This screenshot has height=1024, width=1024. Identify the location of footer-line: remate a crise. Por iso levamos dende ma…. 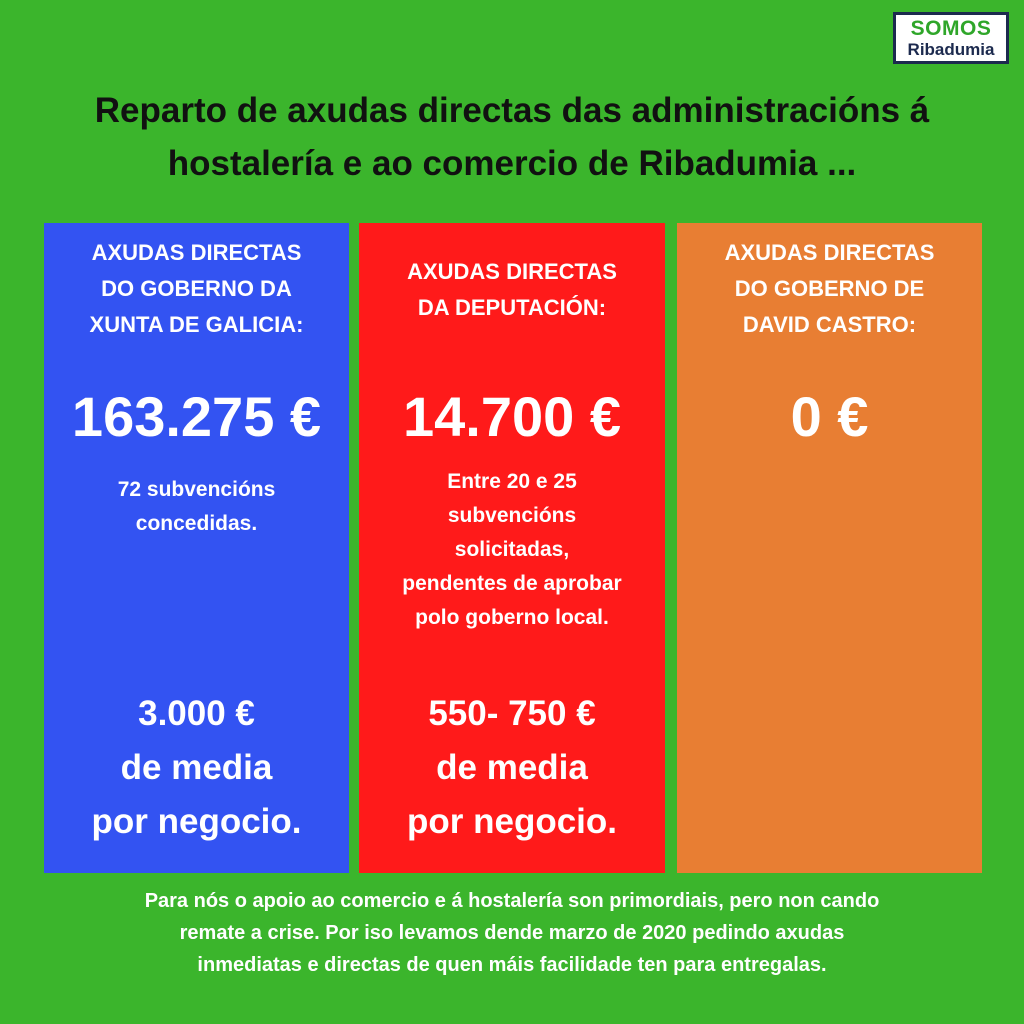
(512, 933).